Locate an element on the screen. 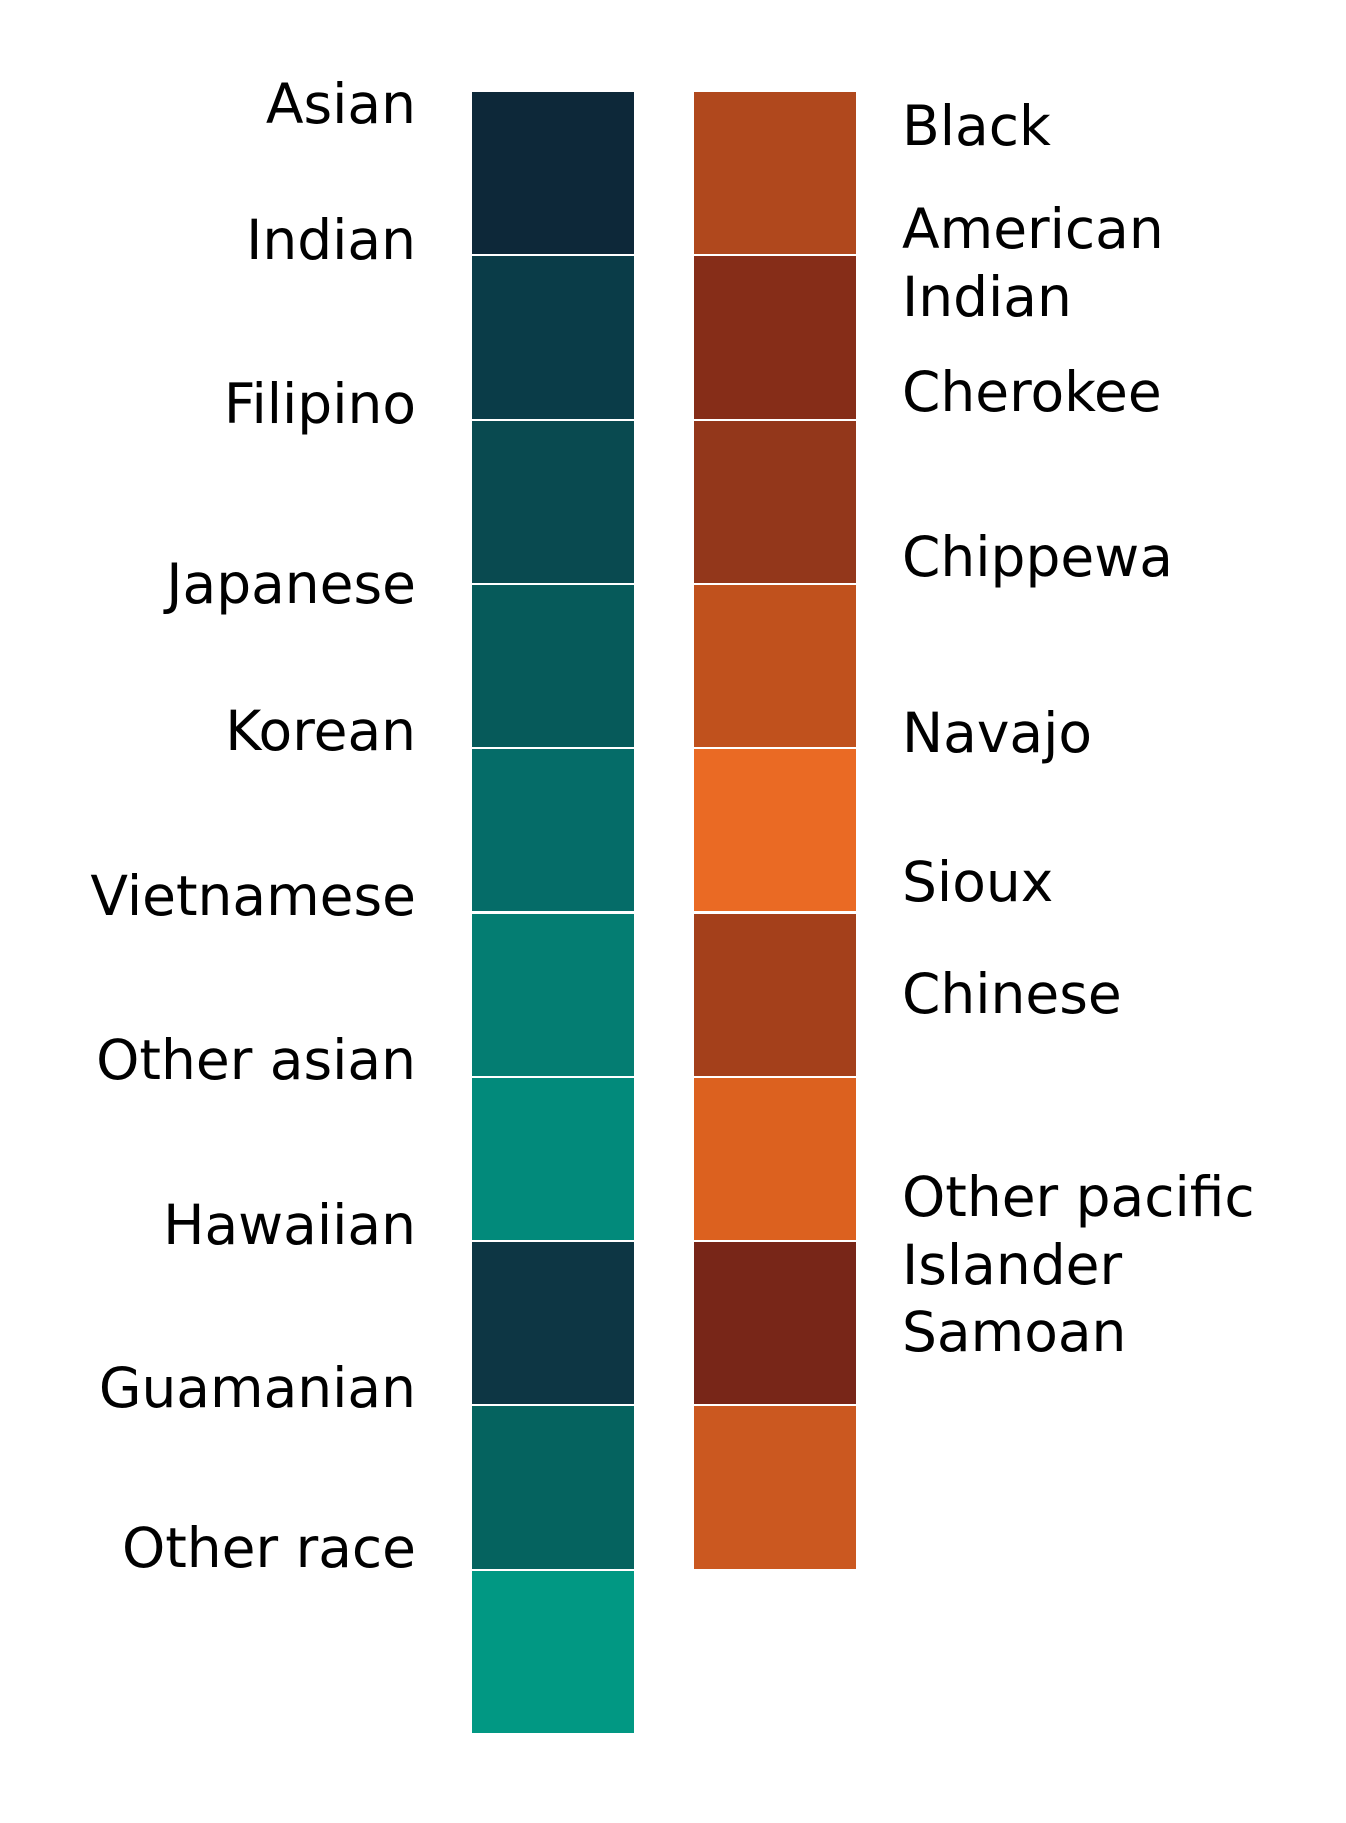 This screenshot has width=1346, height=1823. left-label-5: Korean is located at coordinates (320, 731).